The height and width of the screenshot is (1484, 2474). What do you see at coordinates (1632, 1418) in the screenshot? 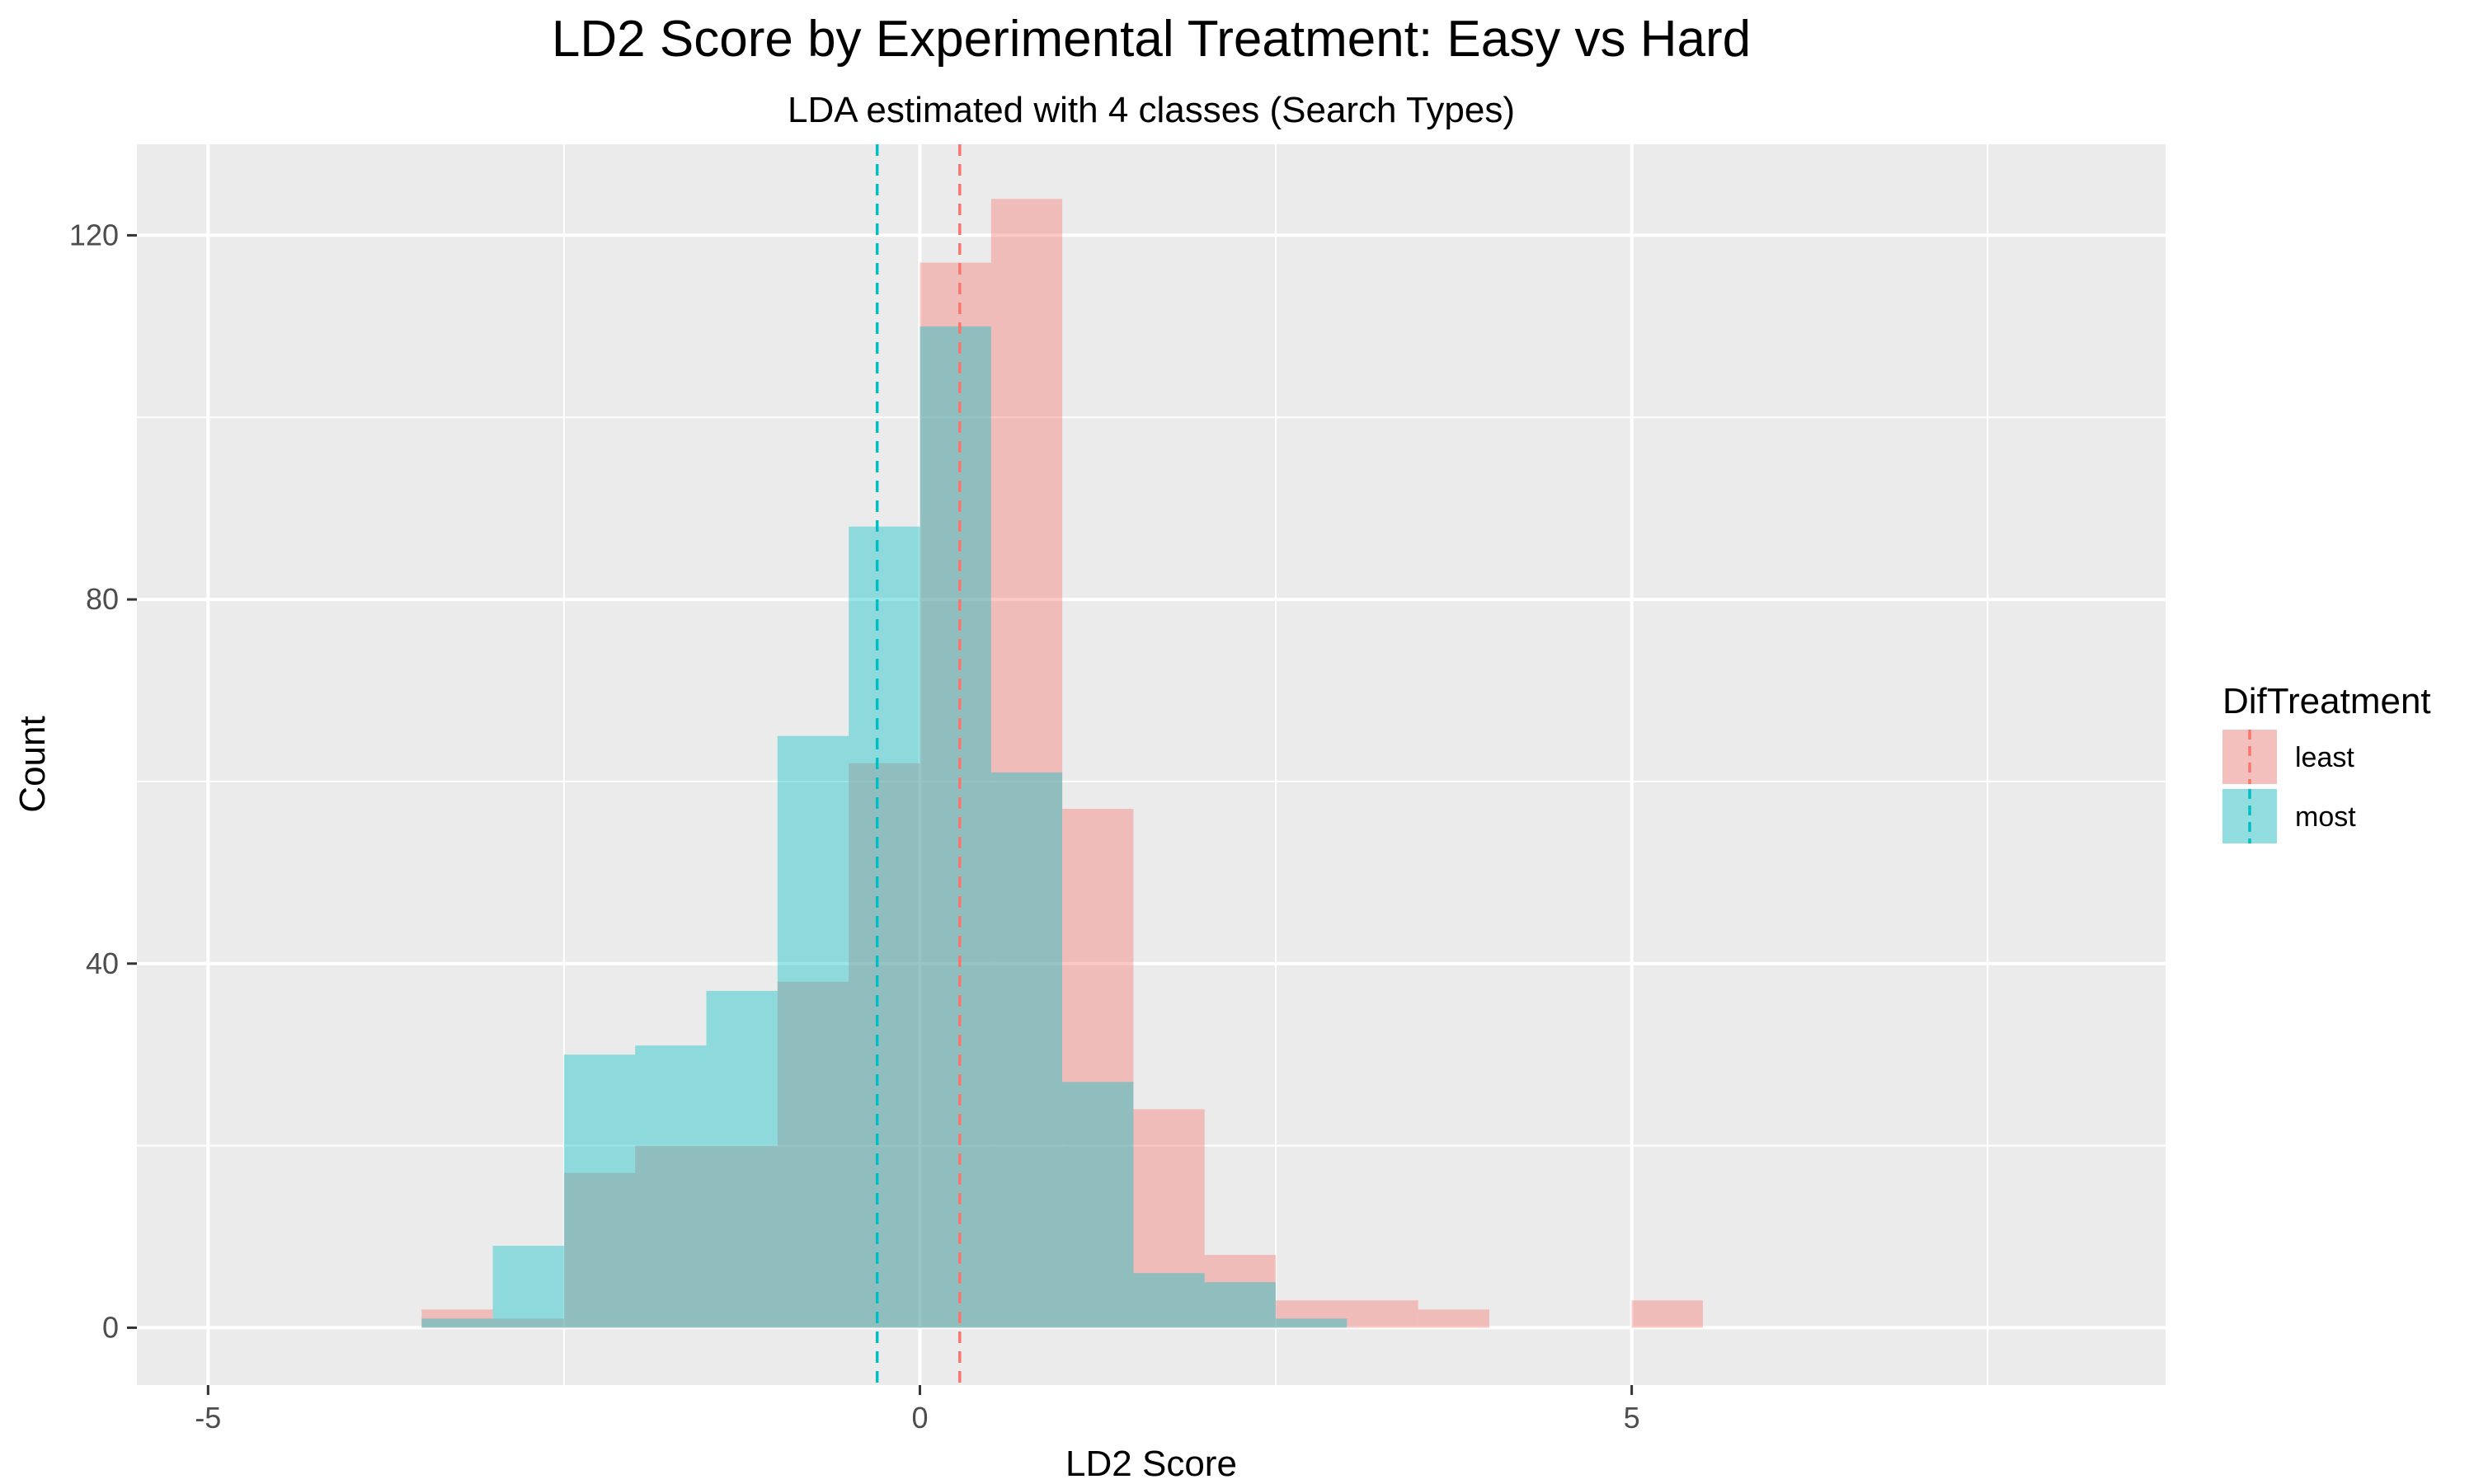
I see `x-tick-label: 5` at bounding box center [1632, 1418].